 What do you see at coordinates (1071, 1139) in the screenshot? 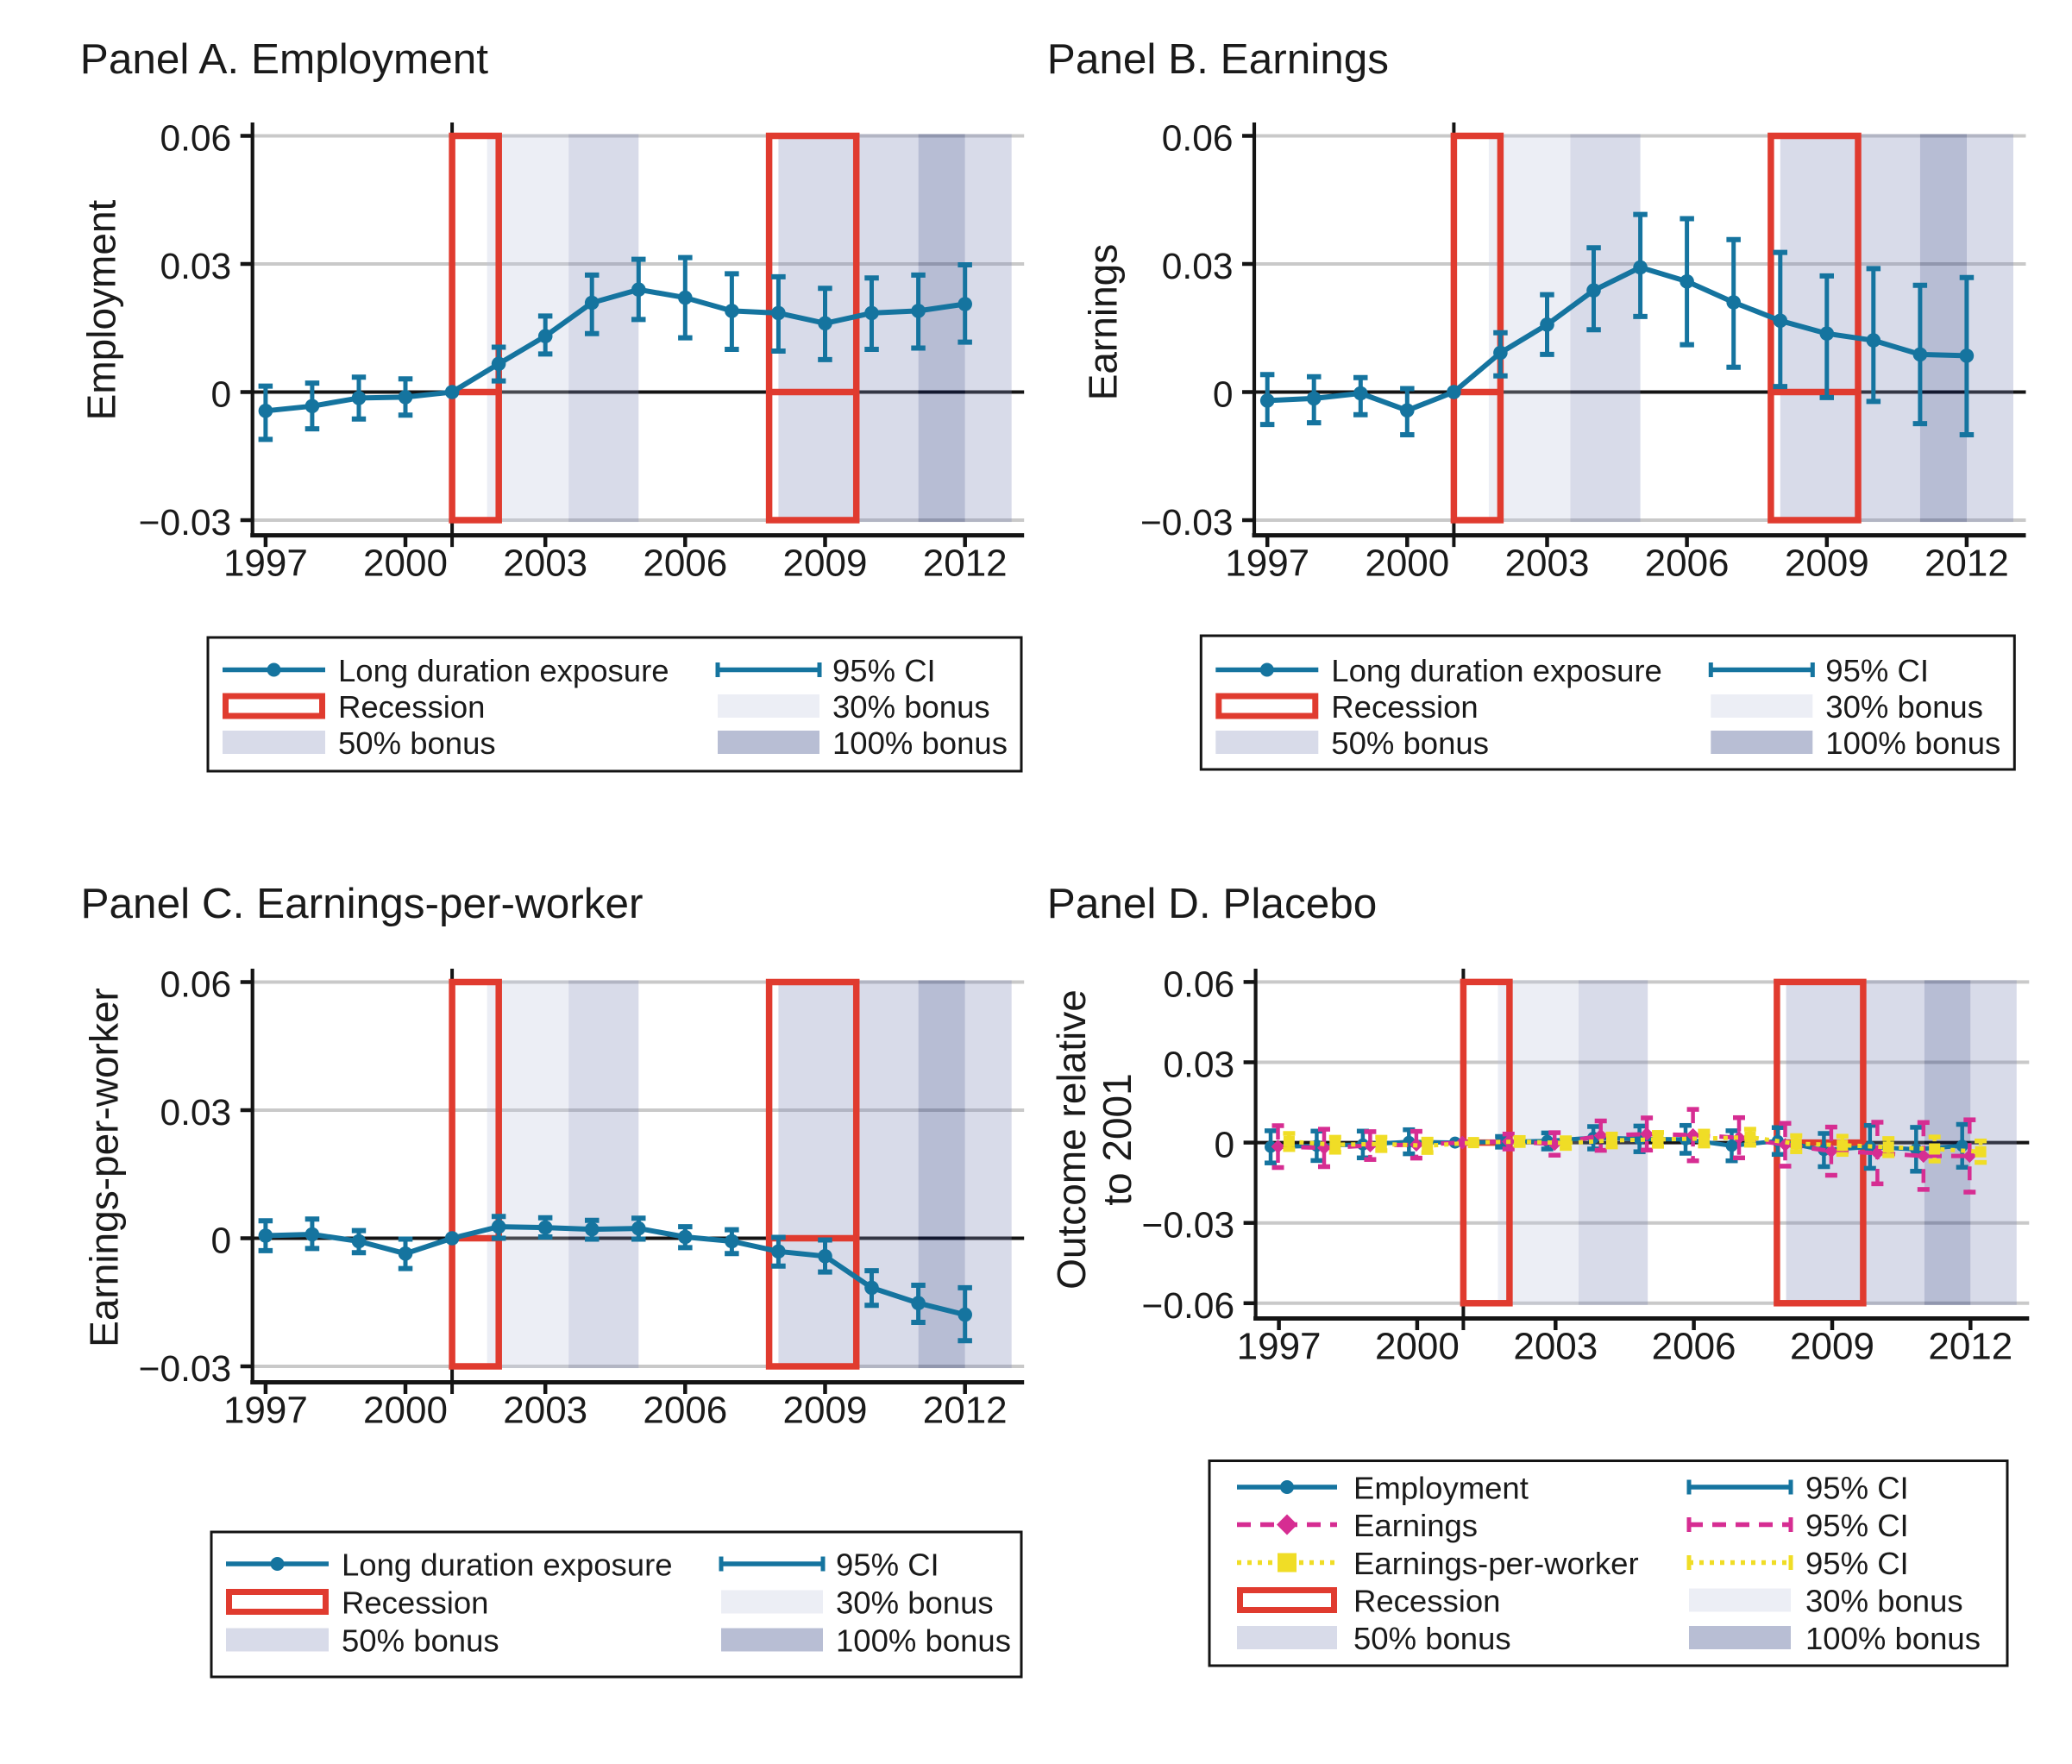
I see `svg-text: Outcome relative` at bounding box center [1071, 1139].